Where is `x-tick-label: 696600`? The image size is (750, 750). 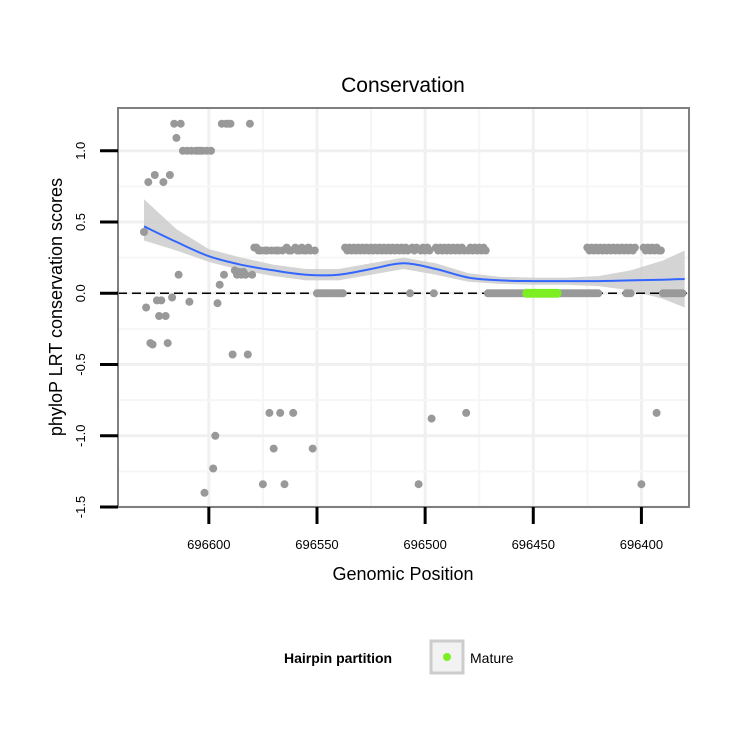
x-tick-label: 696600 is located at coordinates (208, 544).